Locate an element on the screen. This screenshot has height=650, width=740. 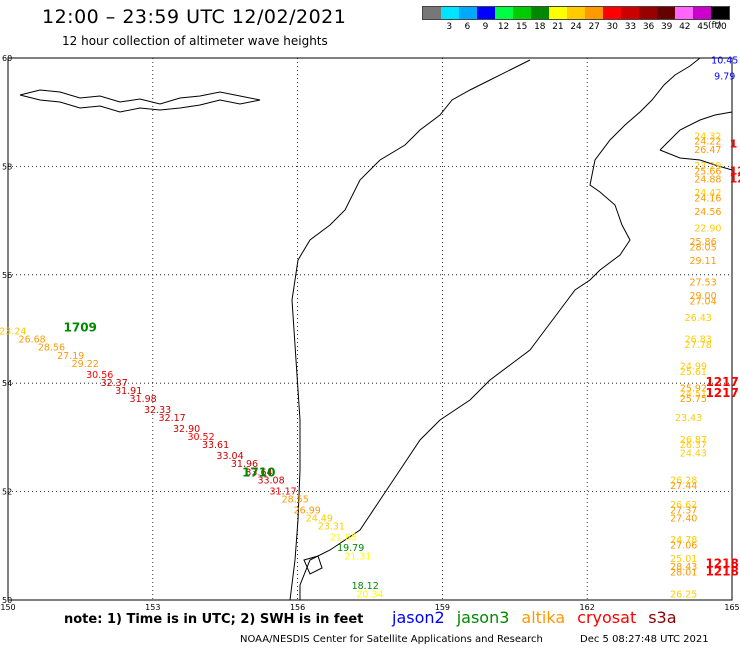
wave-height-value: 30.52 is located at coordinates (200, 437).